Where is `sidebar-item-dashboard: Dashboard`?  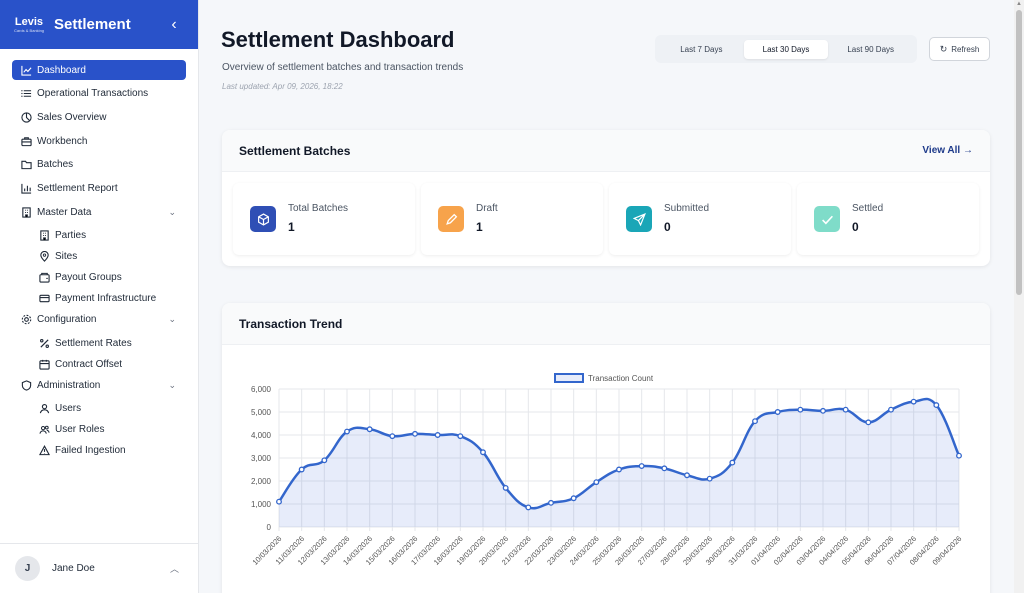
sidebar-item-dashboard: Dashboard is located at coordinates (99, 70).